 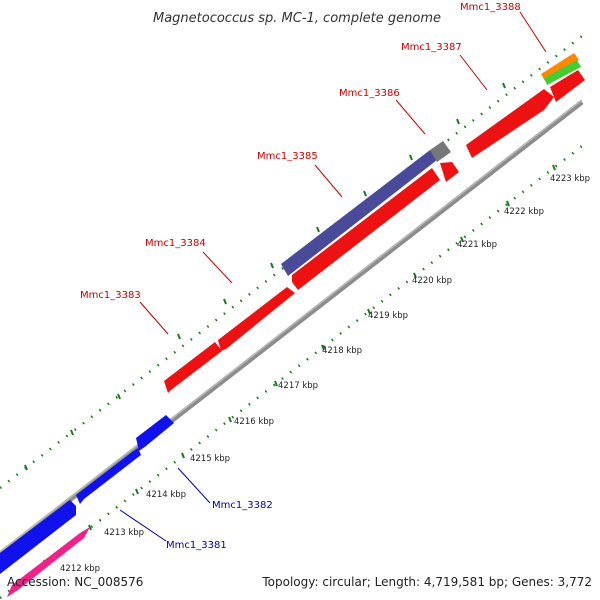 I want to click on gene-label-mmc1-3384: Mmc1_3384, so click(x=175, y=243).